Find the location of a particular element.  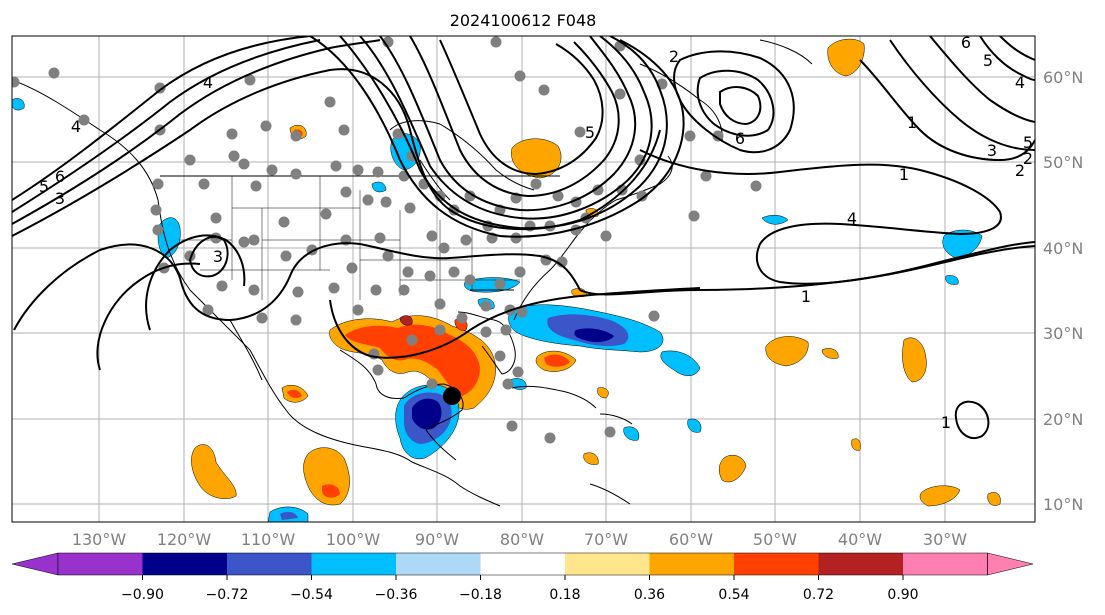

lon-tick-label: 90°W is located at coordinates (437, 539).